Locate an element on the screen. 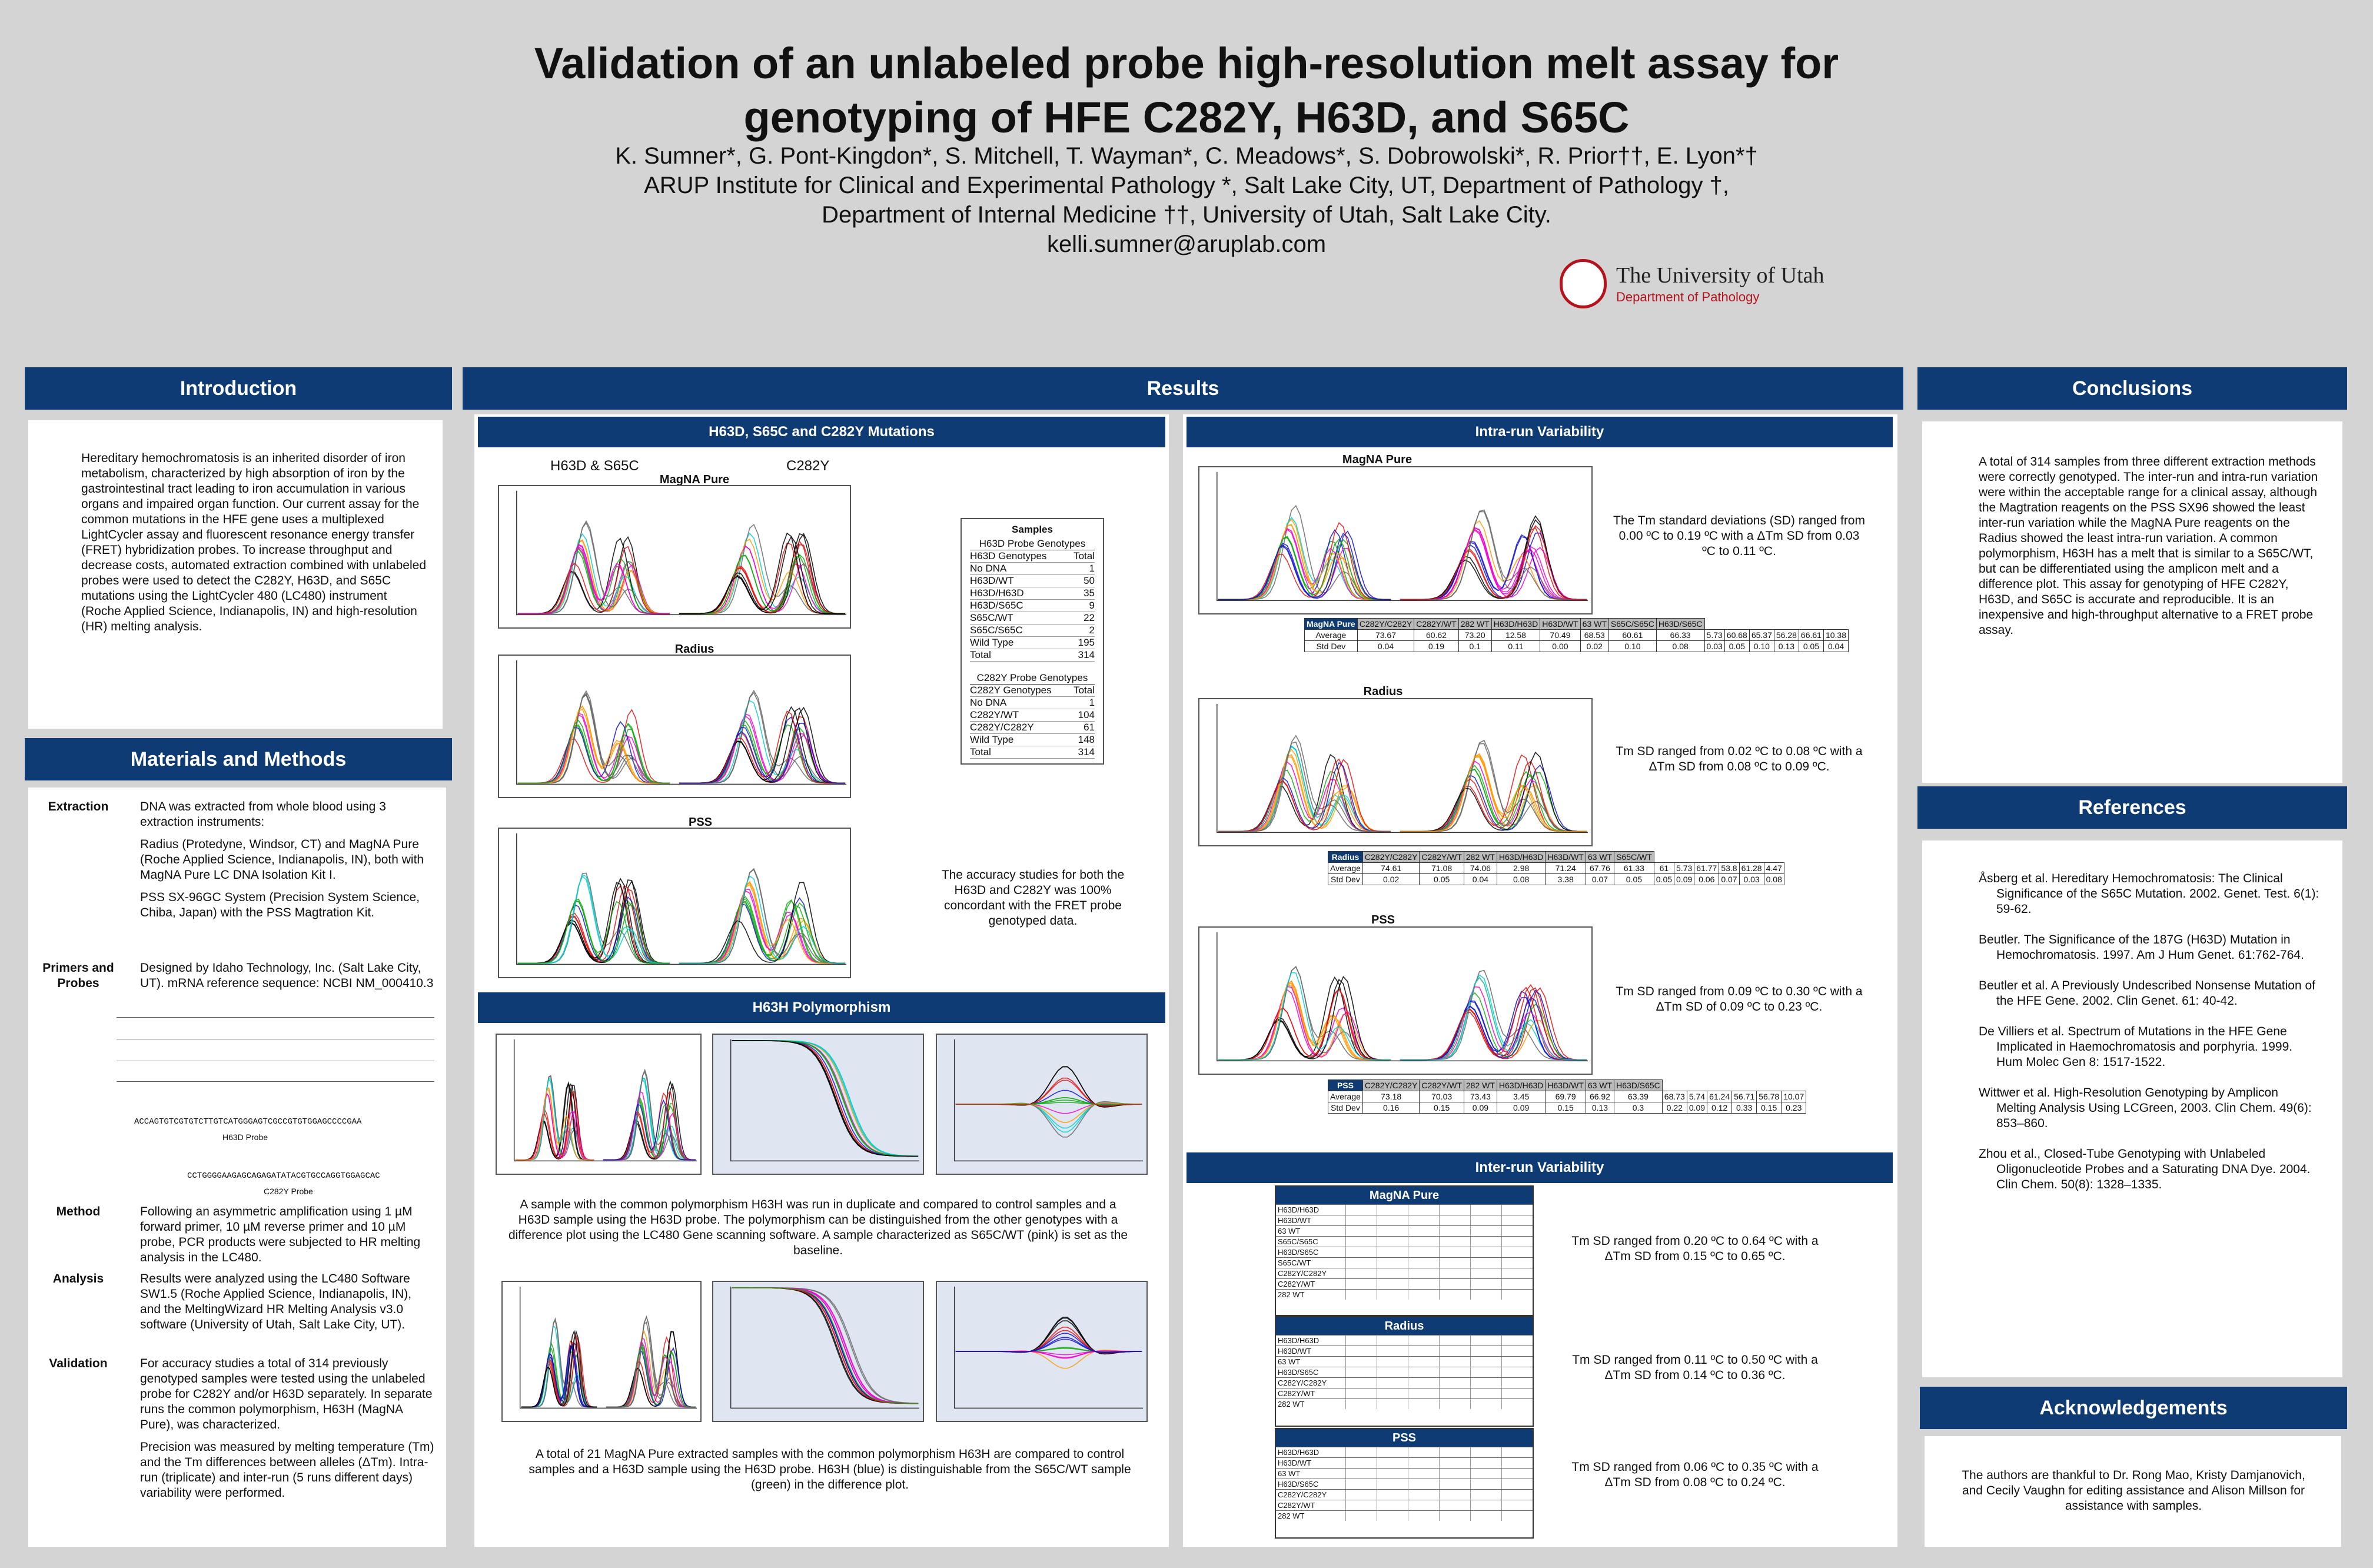 The width and height of the screenshot is (2373, 1568). stat-cell: 0.05 is located at coordinates (1811, 646).